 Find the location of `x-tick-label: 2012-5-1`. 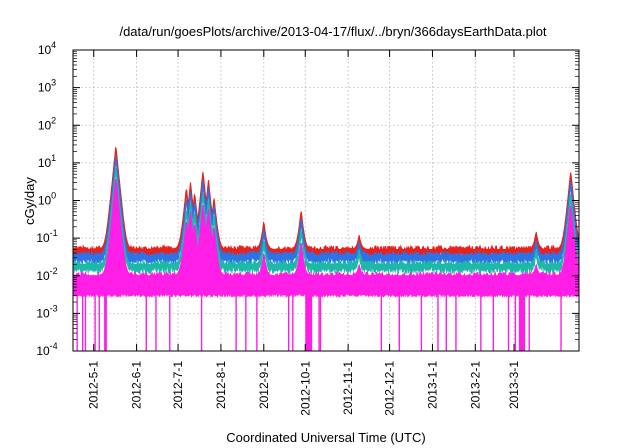

x-tick-label: 2012-5-1 is located at coordinates (94, 385).